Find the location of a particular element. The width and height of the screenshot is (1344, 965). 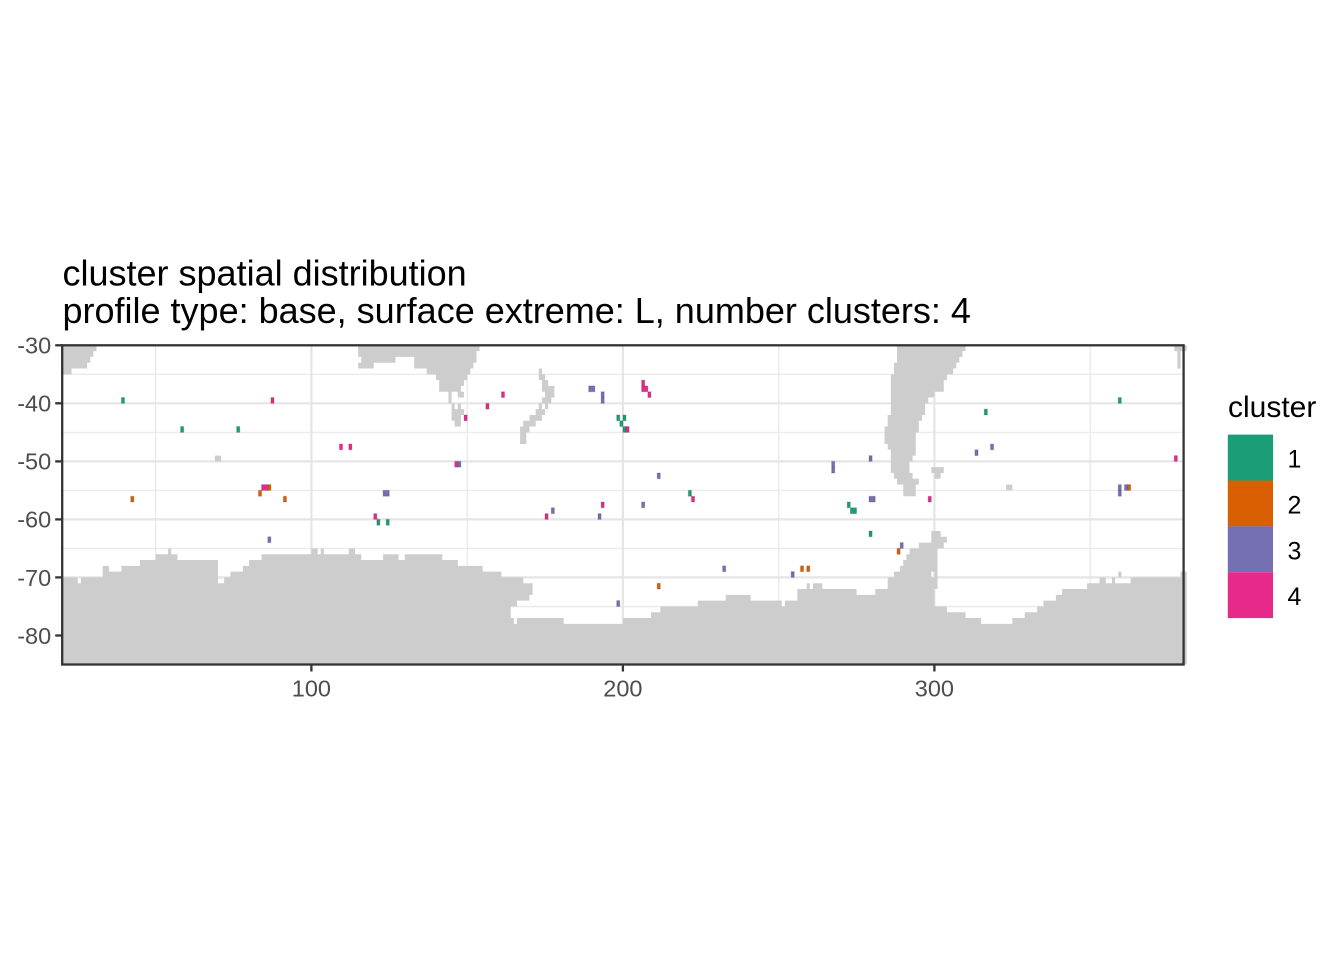

svg-text: -70 is located at coordinates (34, 578).